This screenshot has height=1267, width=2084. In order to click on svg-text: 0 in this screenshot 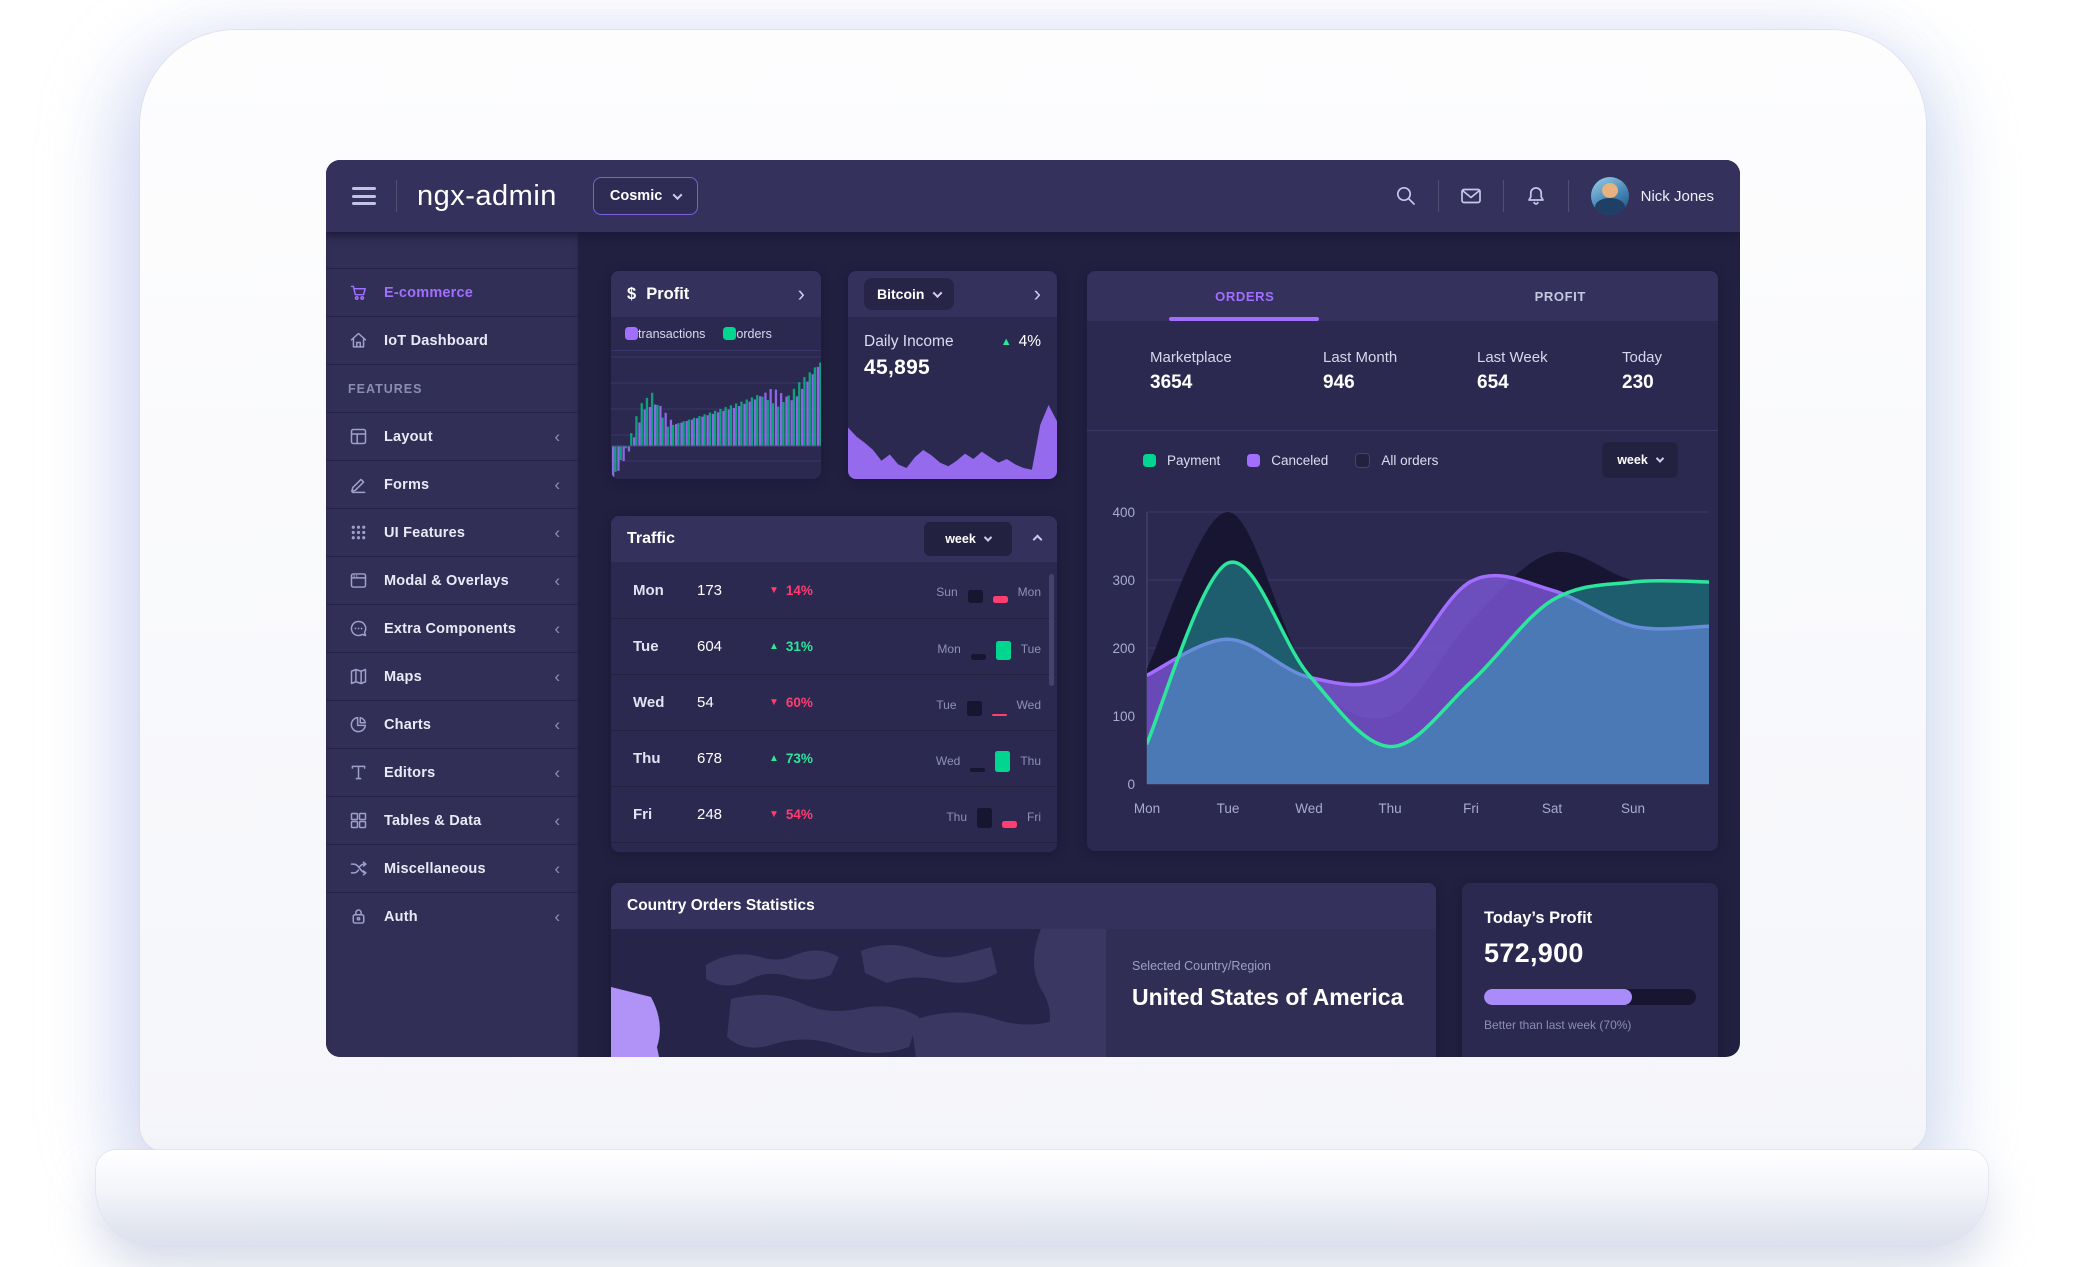, I will do `click(1131, 784)`.